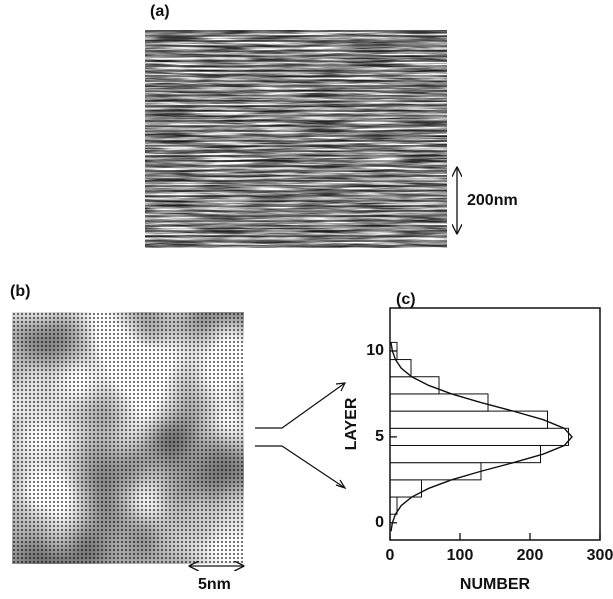 This screenshot has height=599, width=613. Describe the element at coordinates (406, 299) in the screenshot. I see `panel-label: (c)` at that location.